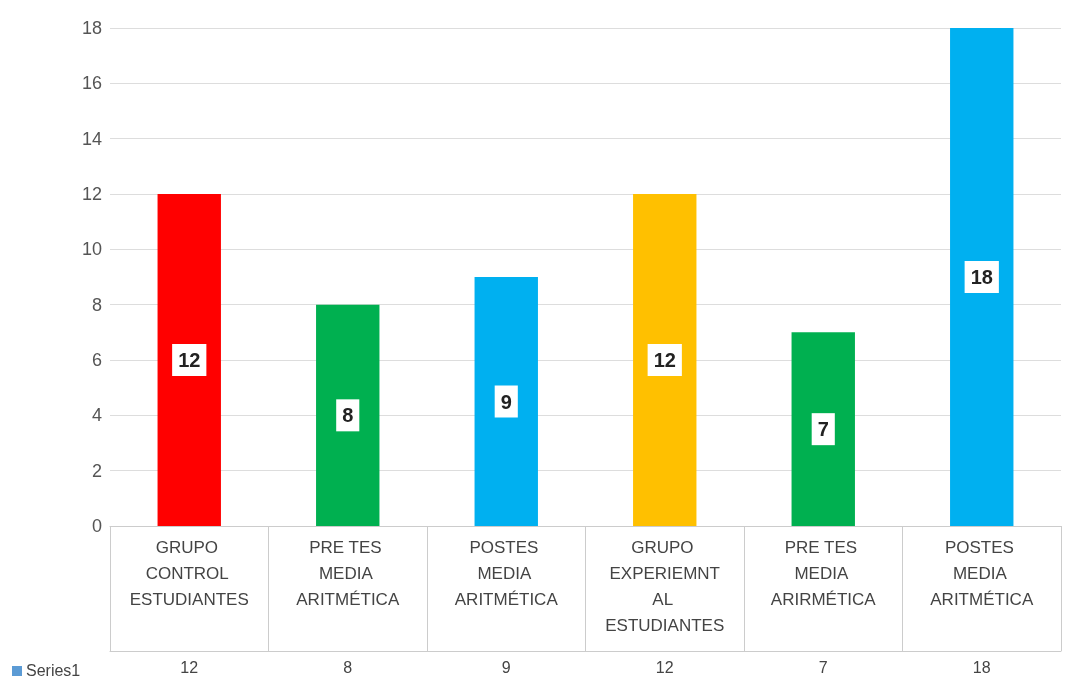  I want to click on text: Series1, so click(53, 671).